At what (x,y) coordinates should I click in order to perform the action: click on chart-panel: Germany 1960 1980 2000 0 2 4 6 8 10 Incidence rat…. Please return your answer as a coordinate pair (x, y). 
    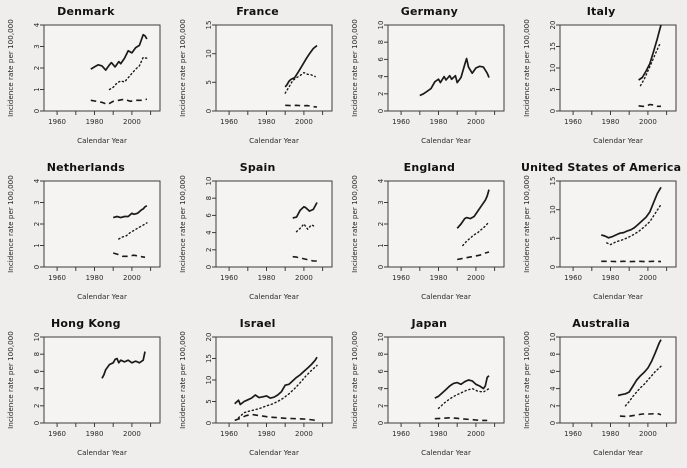
    Looking at the image, I should click on (430, 78).